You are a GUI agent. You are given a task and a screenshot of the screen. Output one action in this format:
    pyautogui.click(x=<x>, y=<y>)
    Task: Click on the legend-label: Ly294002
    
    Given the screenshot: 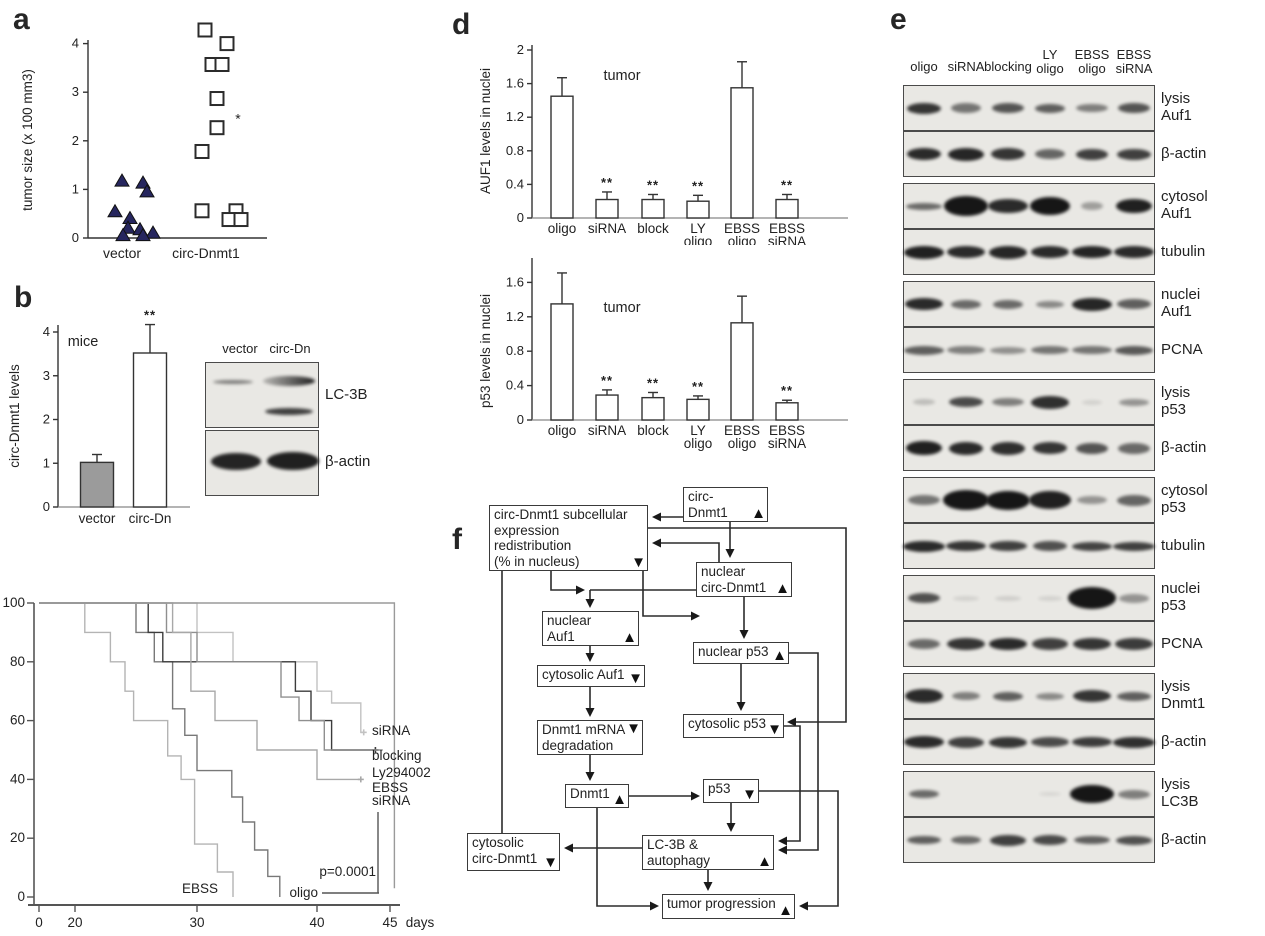 What is the action you would take?
    pyautogui.click(x=401, y=772)
    